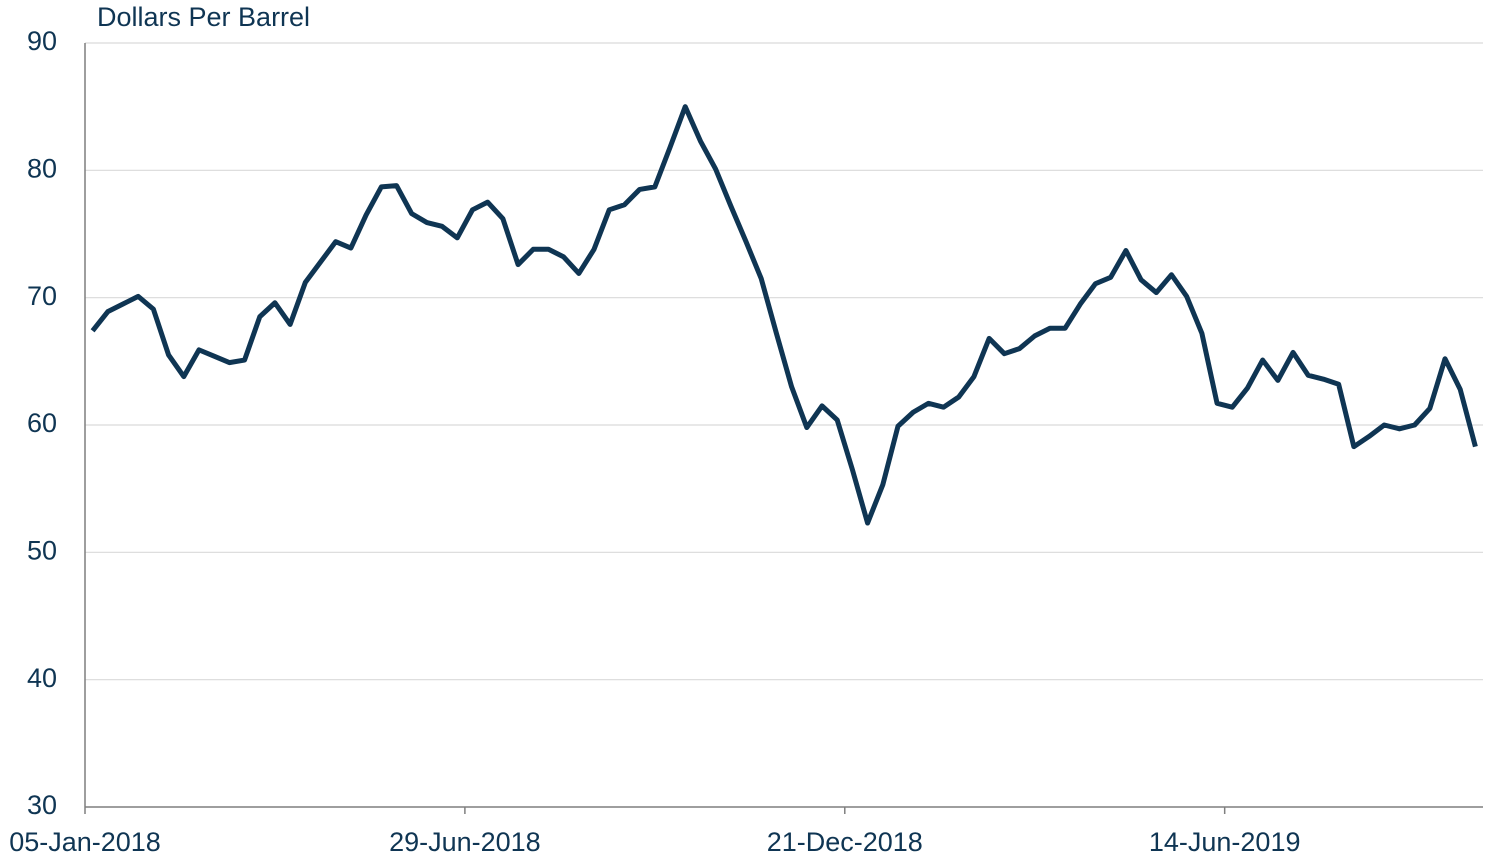 Image resolution: width=1485 pixels, height=866 pixels. What do you see at coordinates (85, 842) in the screenshot?
I see `x-tick-label: 05-Jan-2018` at bounding box center [85, 842].